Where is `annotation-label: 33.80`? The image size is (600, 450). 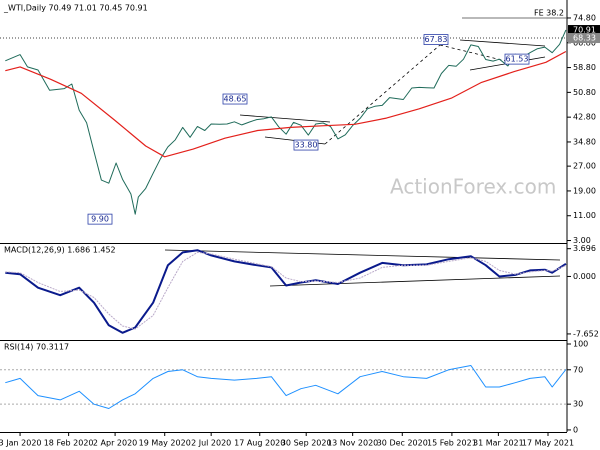 annotation-label: 33.80 is located at coordinates (306, 145).